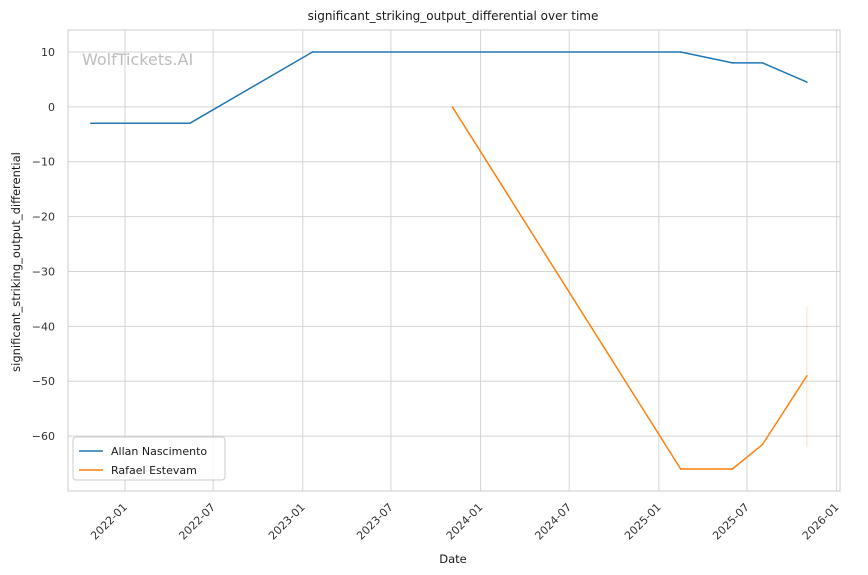 The image size is (868, 575). Describe the element at coordinates (43, 326) in the screenshot. I see `y-tick-label: −40` at that location.